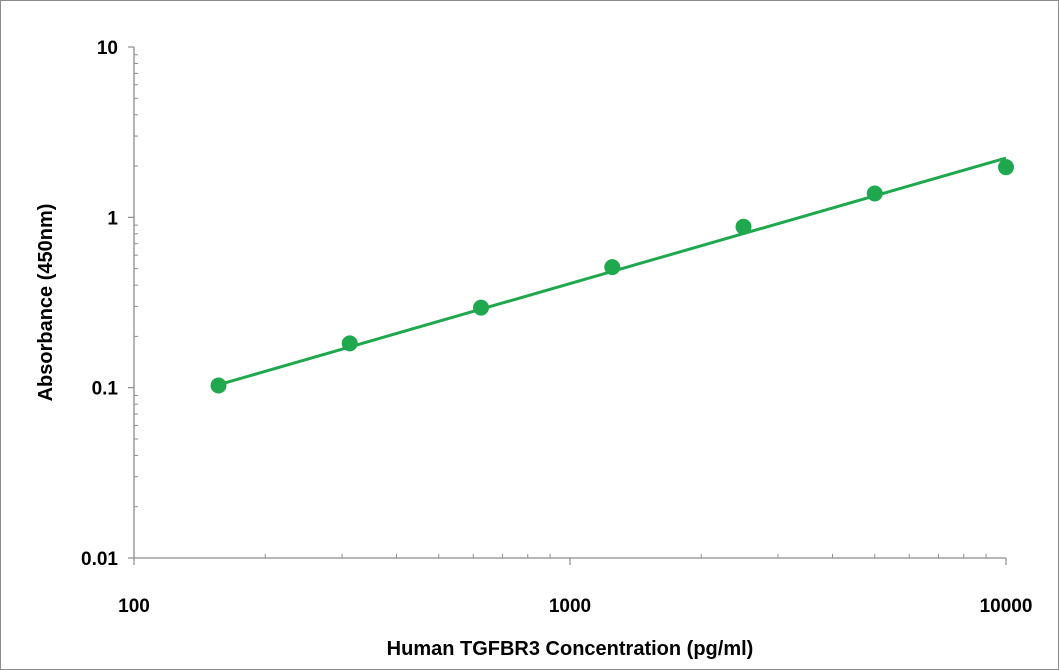  I want to click on x-tick-label: 100, so click(134, 606).